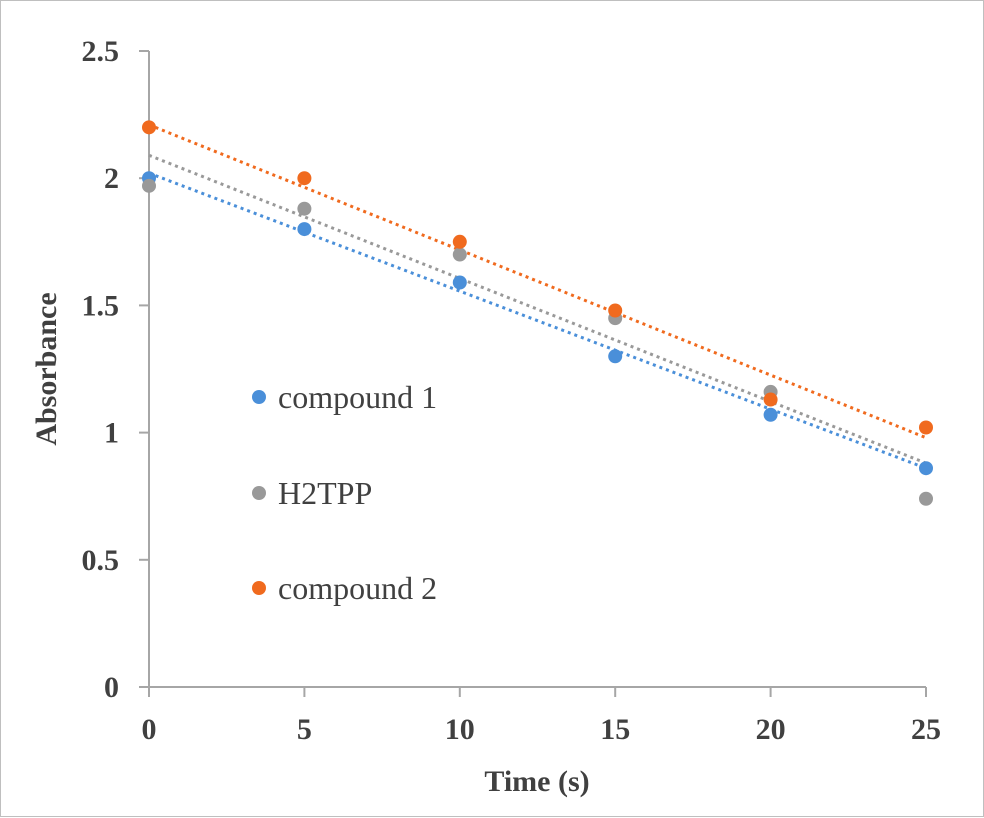  What do you see at coordinates (101, 305) in the screenshot?
I see `y-tick-label: 1.5` at bounding box center [101, 305].